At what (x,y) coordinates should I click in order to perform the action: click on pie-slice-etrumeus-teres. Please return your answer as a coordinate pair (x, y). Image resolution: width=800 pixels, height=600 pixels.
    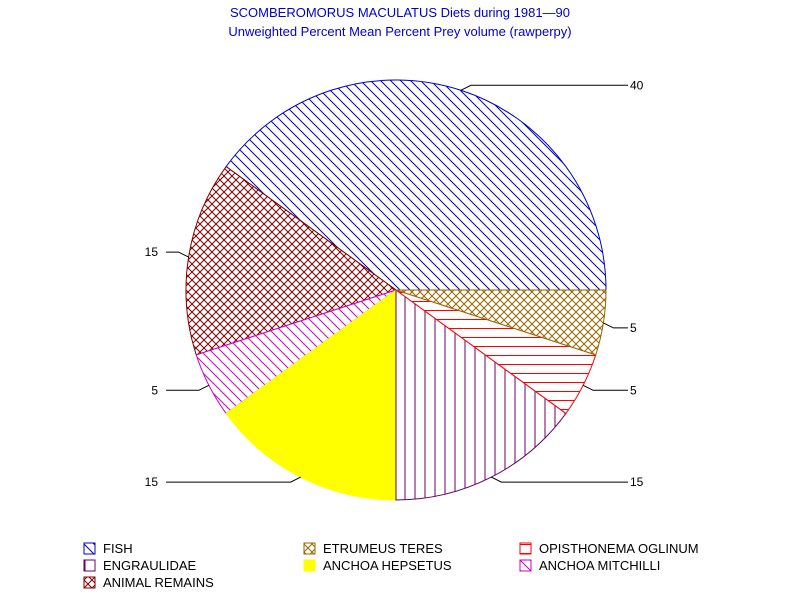
    Looking at the image, I should click on (501, 322).